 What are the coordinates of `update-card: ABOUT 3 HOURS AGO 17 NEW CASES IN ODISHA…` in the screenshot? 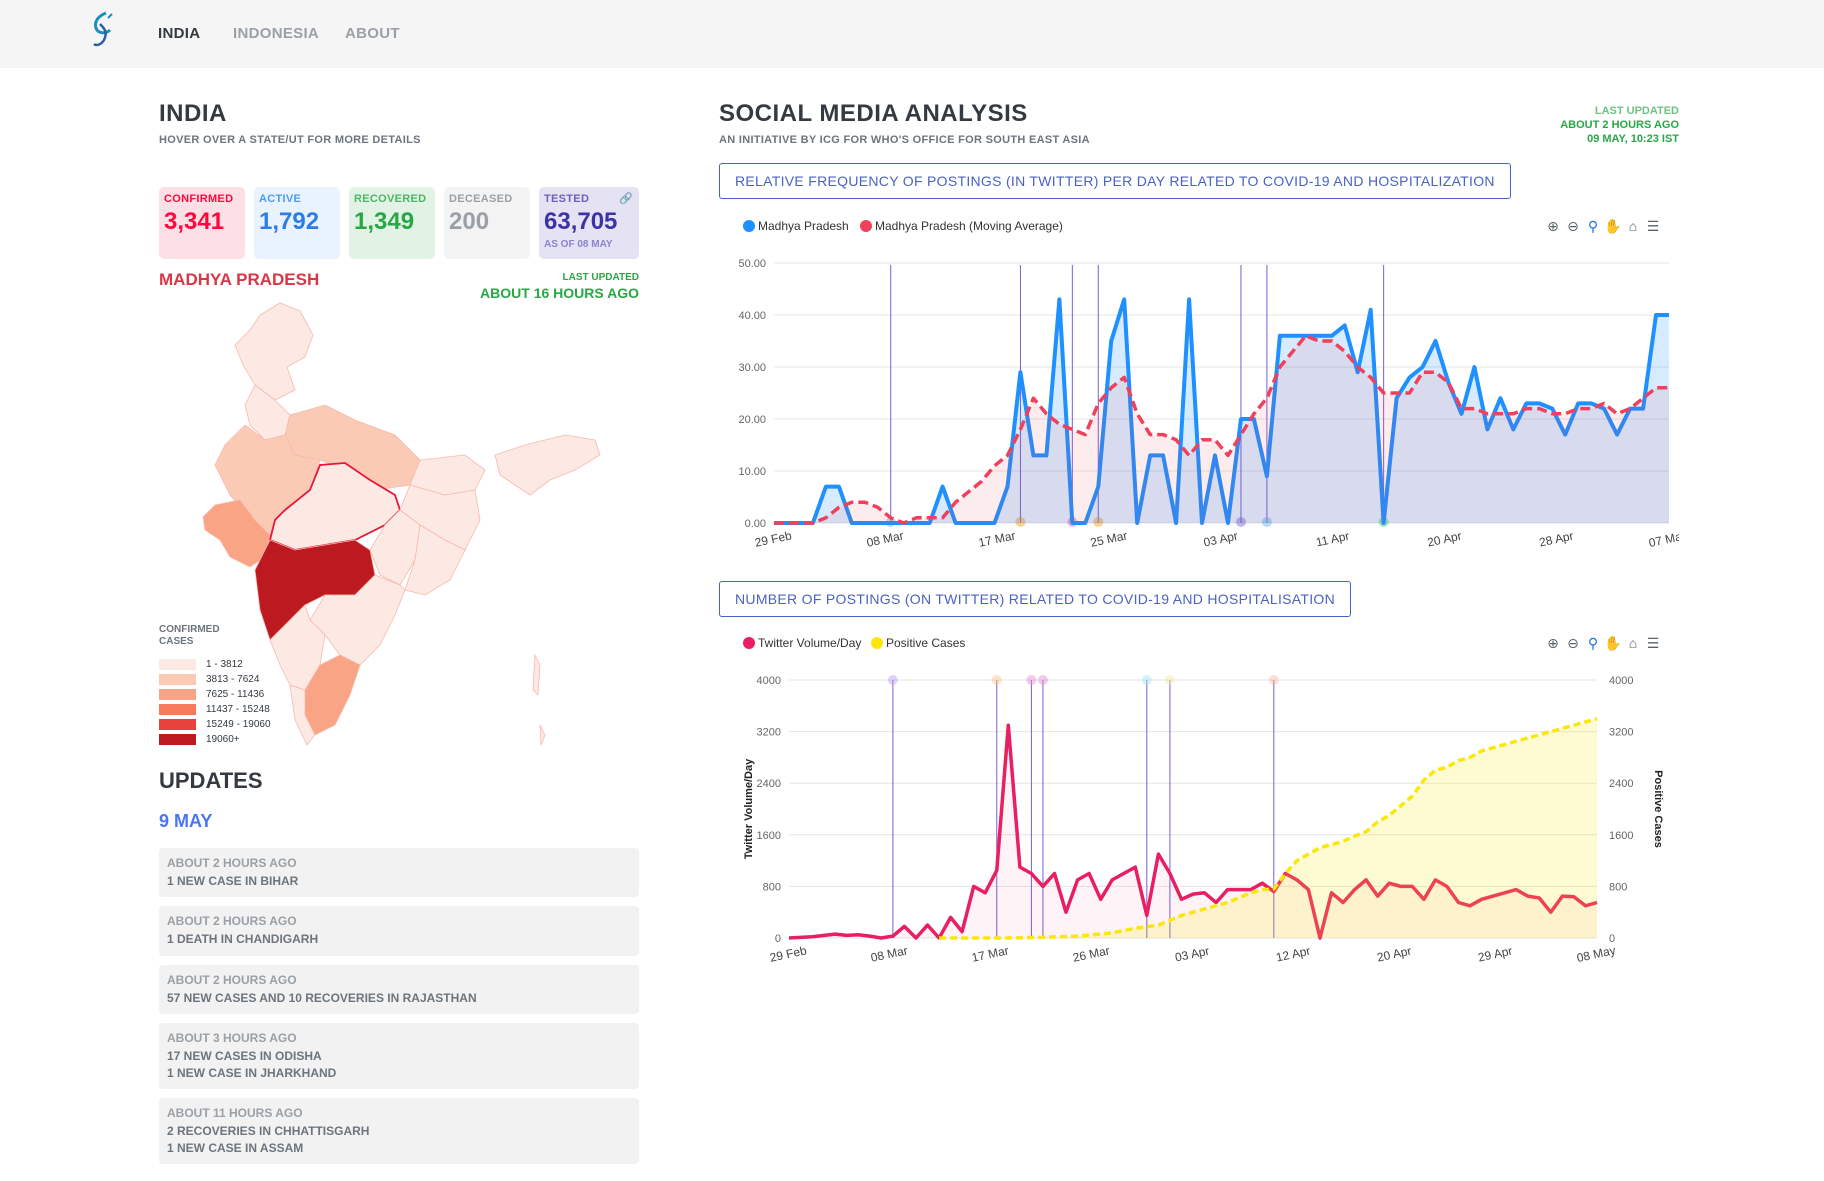 It's located at (399, 1056).